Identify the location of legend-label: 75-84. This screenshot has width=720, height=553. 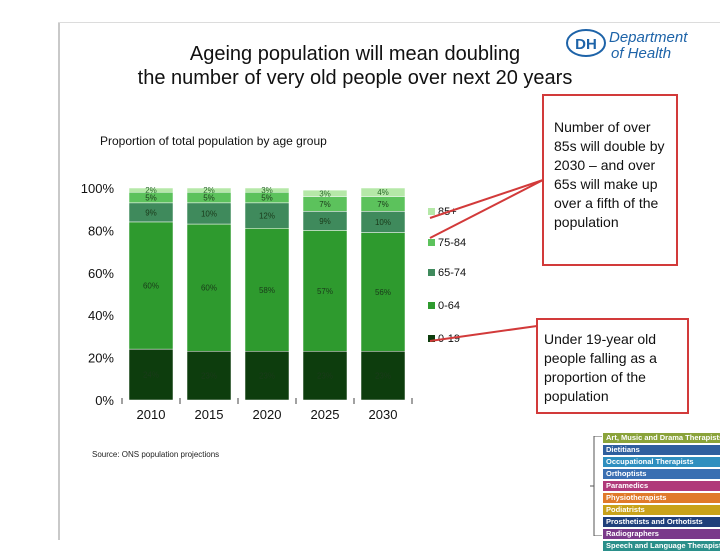
(452, 243).